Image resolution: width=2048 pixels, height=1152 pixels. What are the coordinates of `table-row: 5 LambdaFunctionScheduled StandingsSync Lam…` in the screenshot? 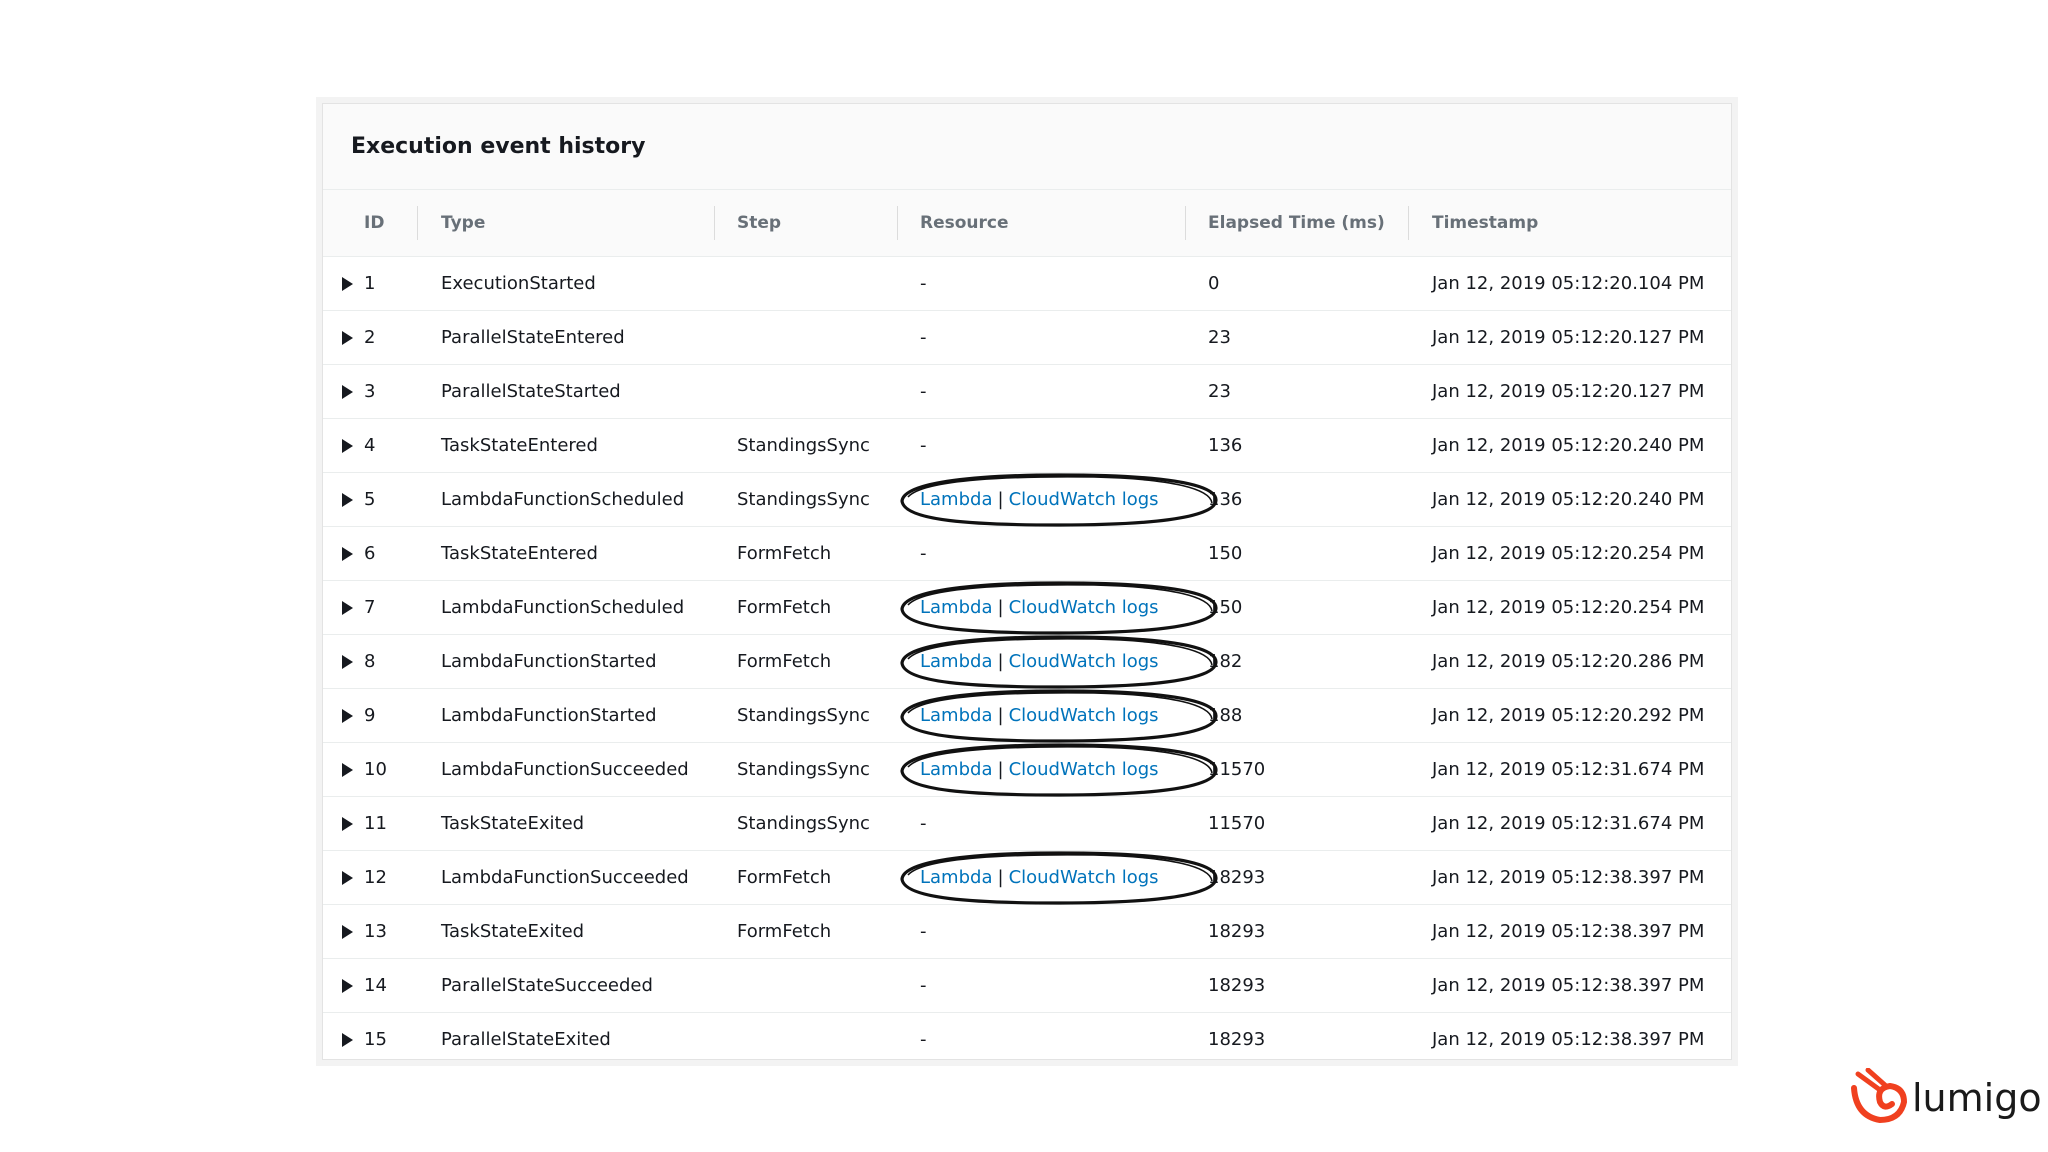 It's located at (1027, 500).